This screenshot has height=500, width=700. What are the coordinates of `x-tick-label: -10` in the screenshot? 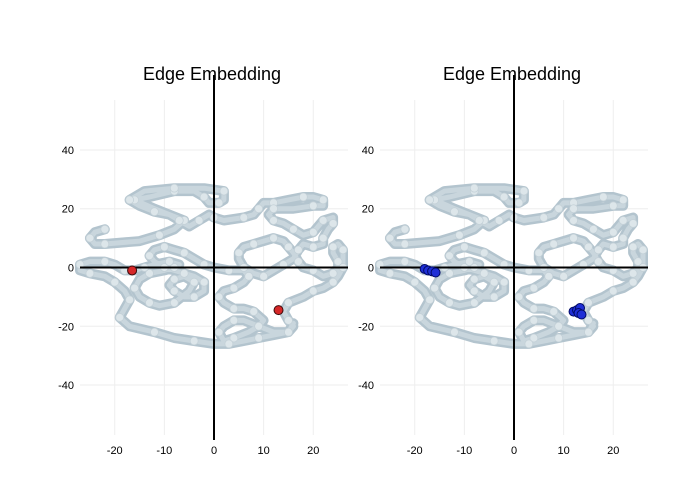 It's located at (164, 451).